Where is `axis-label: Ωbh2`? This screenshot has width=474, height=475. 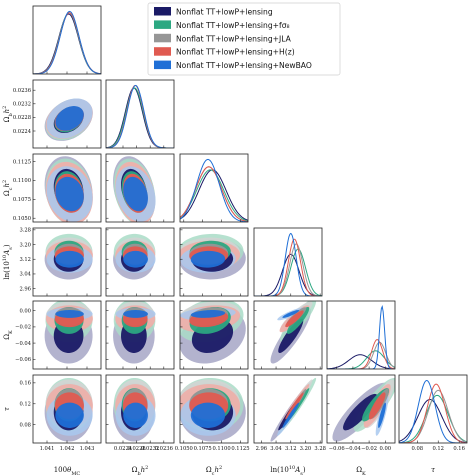
axis-label: Ωbh2 is located at coordinates (140, 470).